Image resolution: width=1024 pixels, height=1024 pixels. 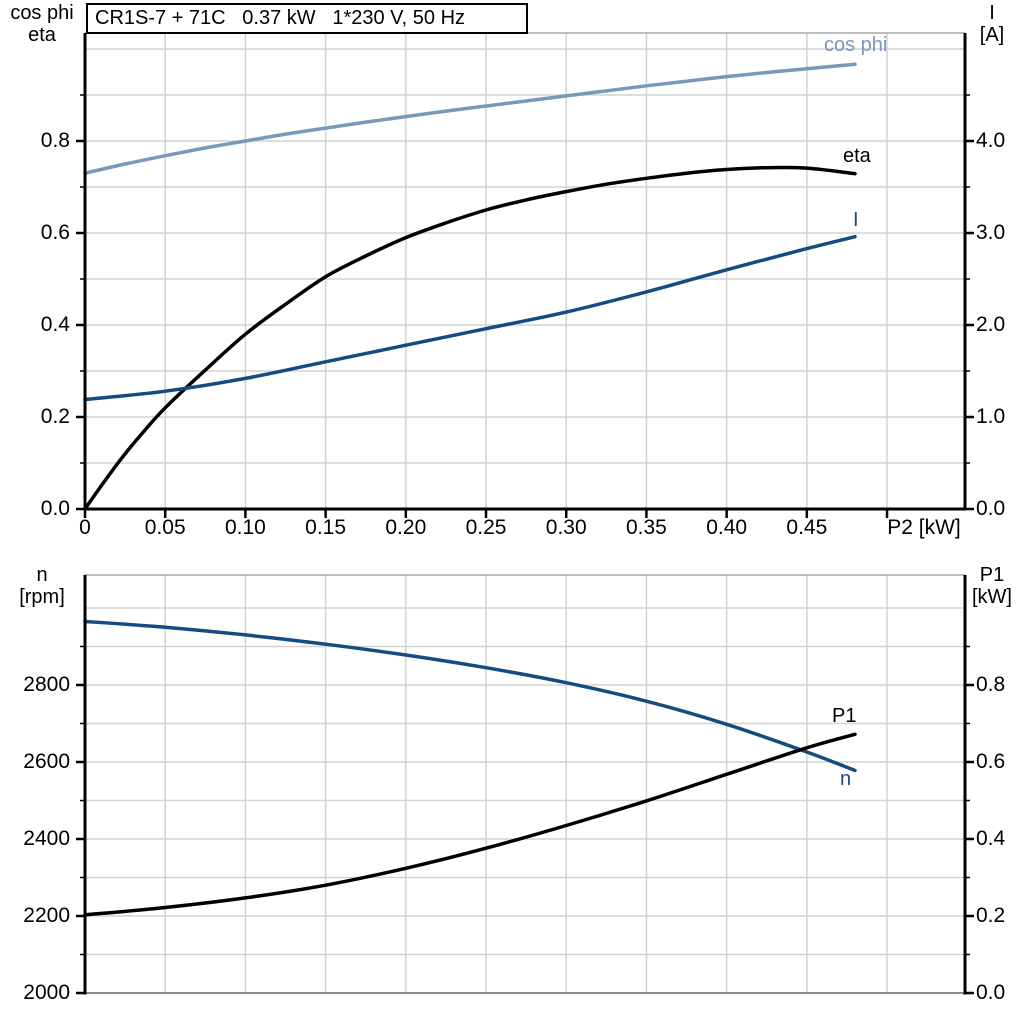 I want to click on x-axis-tick-label: 0.15, so click(x=326, y=527).